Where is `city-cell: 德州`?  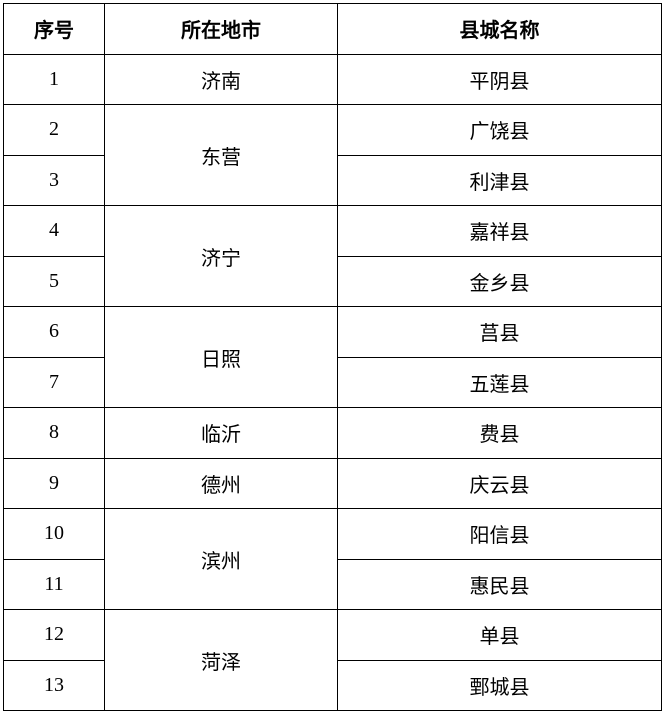
city-cell: 德州 is located at coordinates (221, 483).